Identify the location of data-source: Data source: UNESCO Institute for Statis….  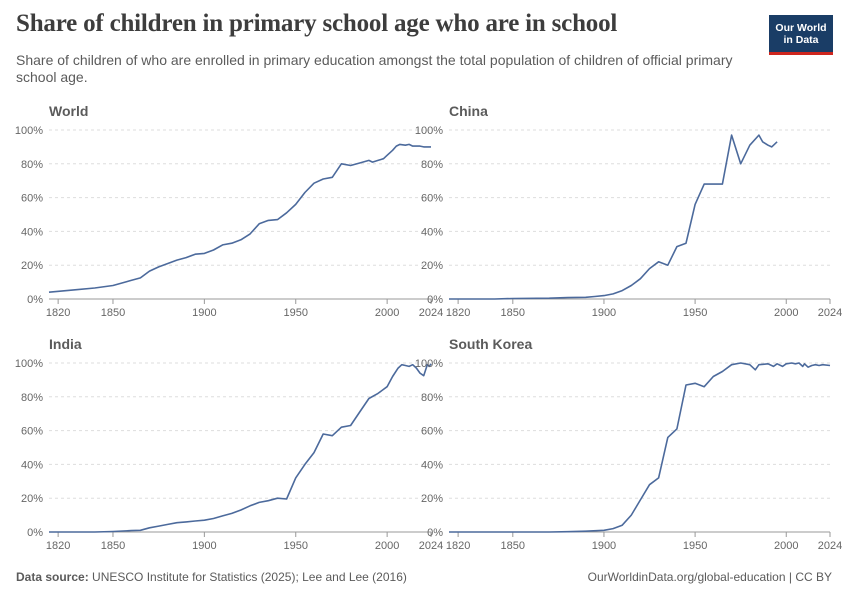
(211, 577).